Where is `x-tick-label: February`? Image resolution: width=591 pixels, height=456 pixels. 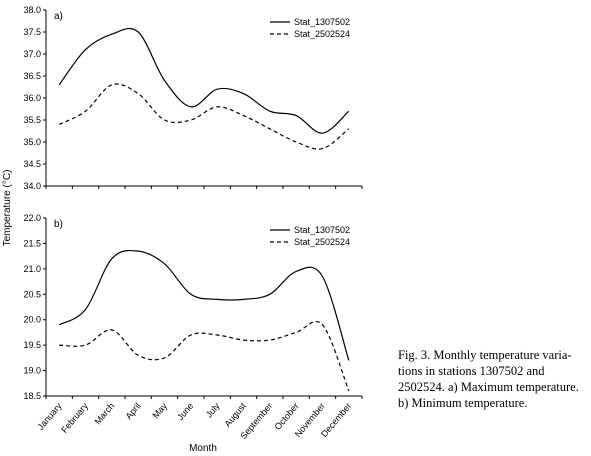 x-tick-label: February is located at coordinates (74, 417).